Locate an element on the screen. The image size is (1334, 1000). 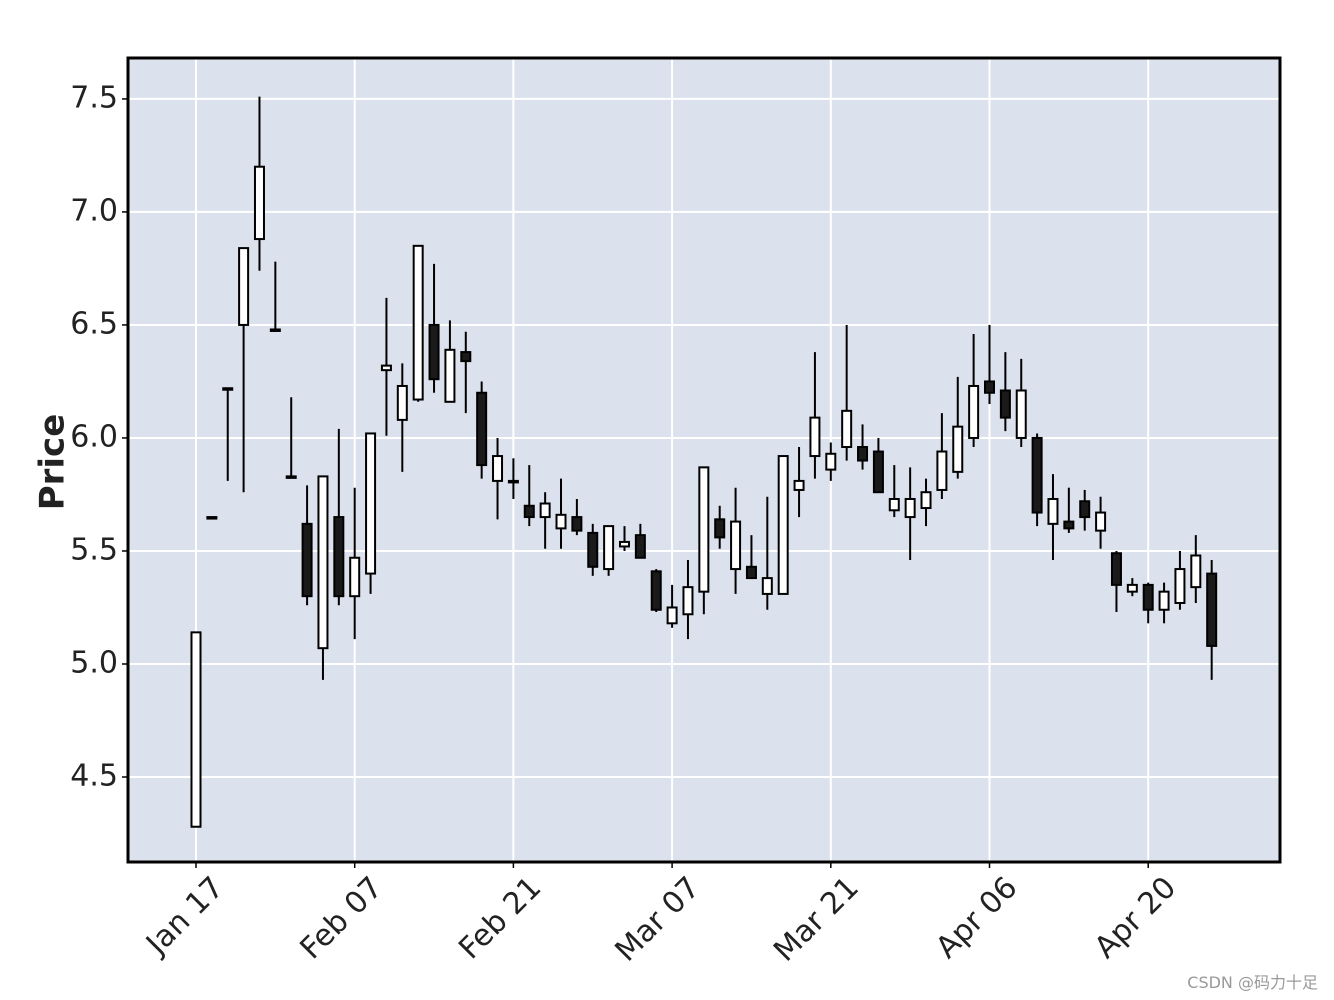
y-axis-label: Price is located at coordinates (53, 462).